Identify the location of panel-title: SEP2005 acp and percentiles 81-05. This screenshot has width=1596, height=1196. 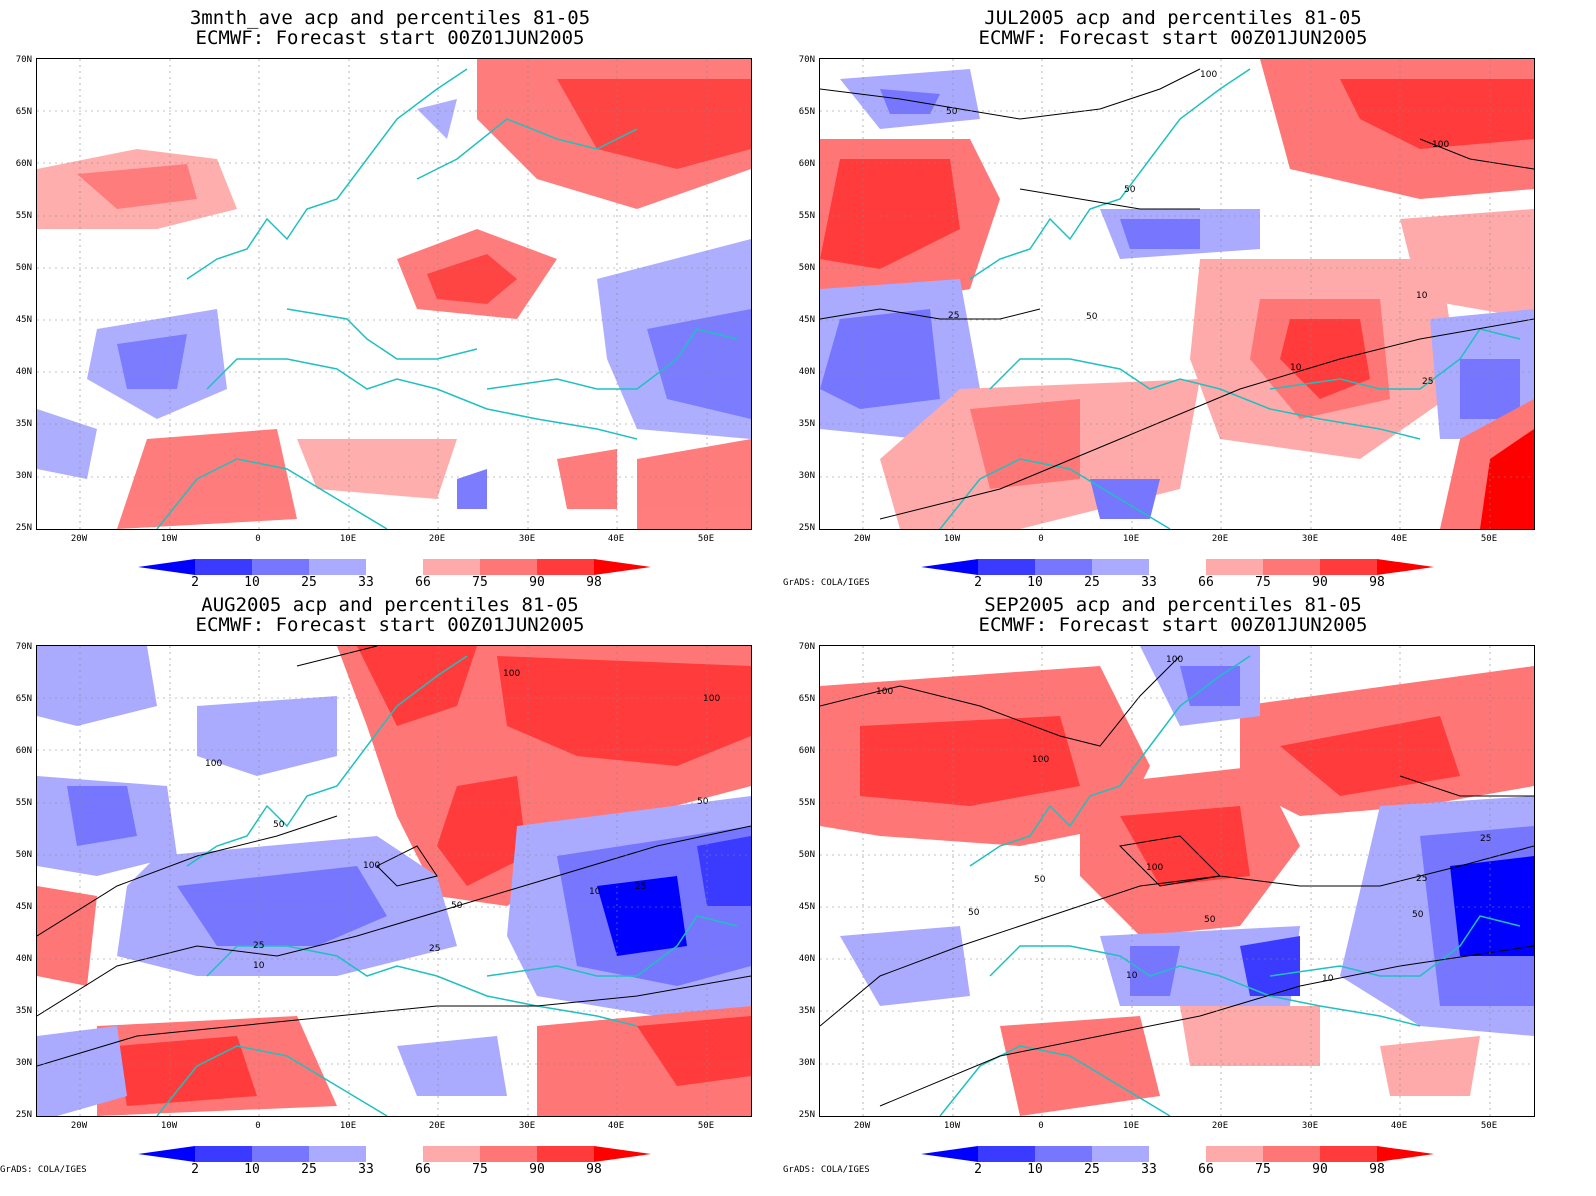
(1173, 605).